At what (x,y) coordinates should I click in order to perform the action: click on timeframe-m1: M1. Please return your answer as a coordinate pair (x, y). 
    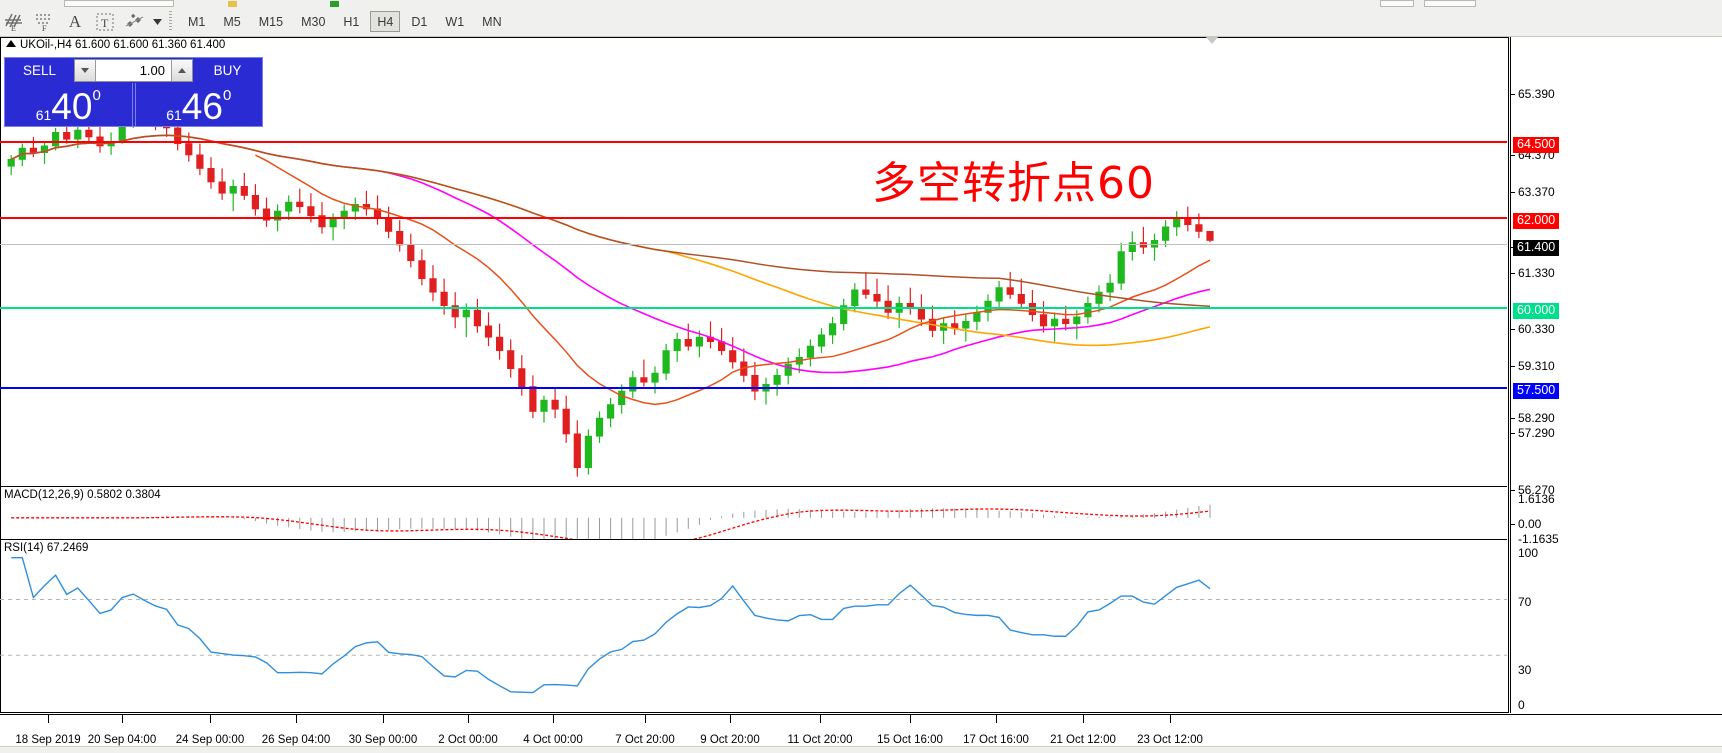
    Looking at the image, I should click on (197, 21).